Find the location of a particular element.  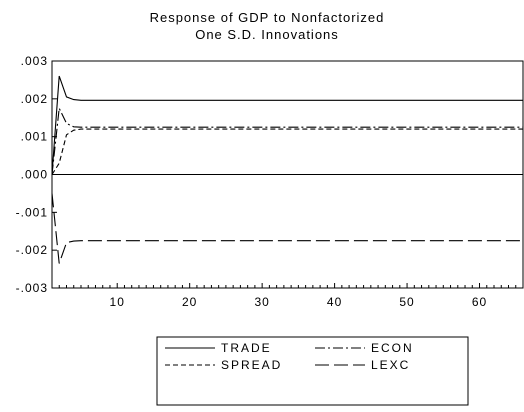

y-tick-label: .000 is located at coordinates (34, 175).